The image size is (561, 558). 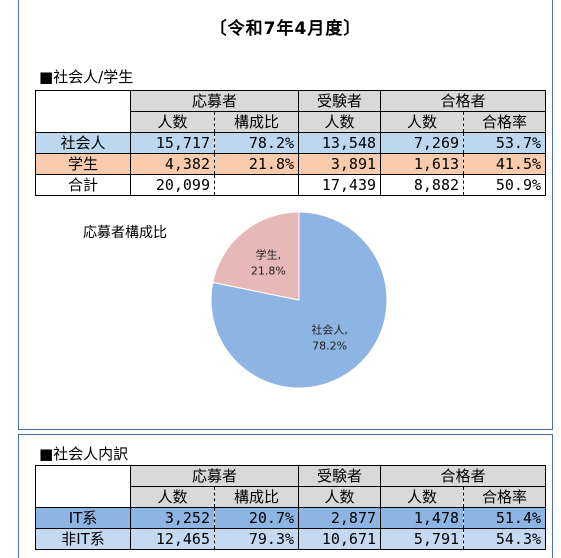 What do you see at coordinates (340, 143) in the screenshot?
I see `cell-examinees: 13,548` at bounding box center [340, 143].